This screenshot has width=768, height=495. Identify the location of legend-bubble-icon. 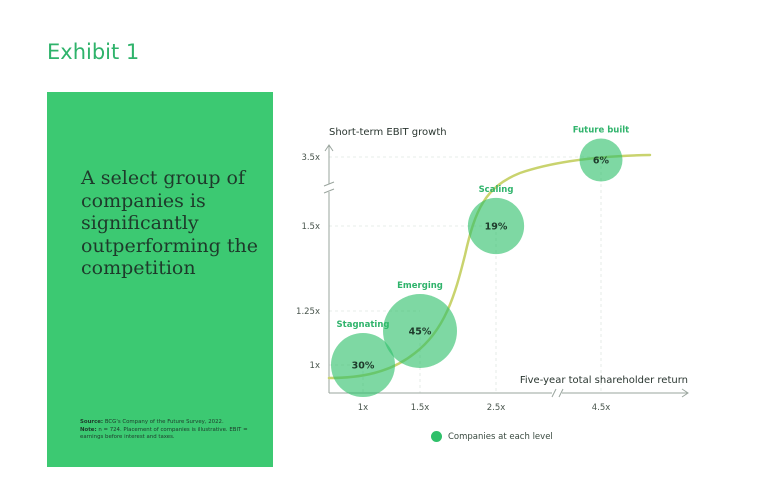
(436, 436).